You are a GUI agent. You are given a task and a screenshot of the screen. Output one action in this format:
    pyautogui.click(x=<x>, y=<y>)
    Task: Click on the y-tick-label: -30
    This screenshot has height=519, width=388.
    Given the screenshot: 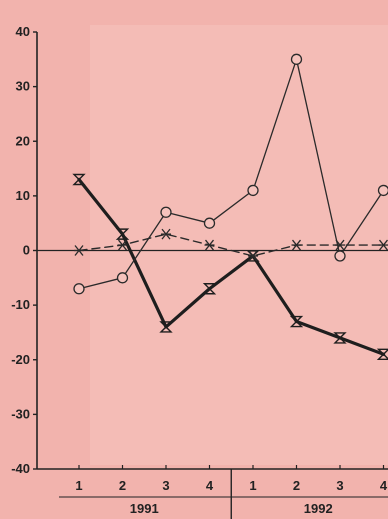 What is the action you would take?
    pyautogui.click(x=20, y=413)
    